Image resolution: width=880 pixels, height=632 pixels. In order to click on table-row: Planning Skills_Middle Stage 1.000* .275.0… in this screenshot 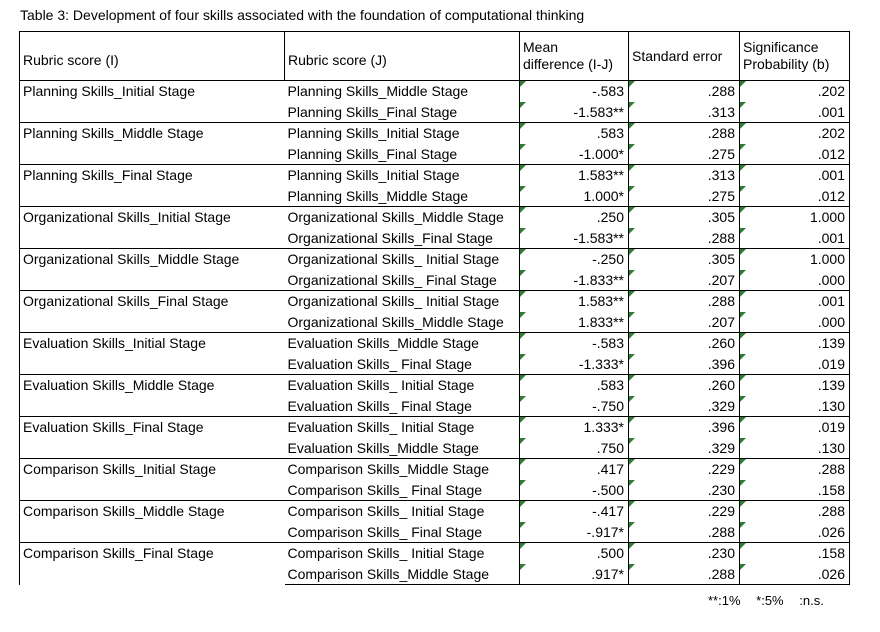, I will do `click(435, 196)`.